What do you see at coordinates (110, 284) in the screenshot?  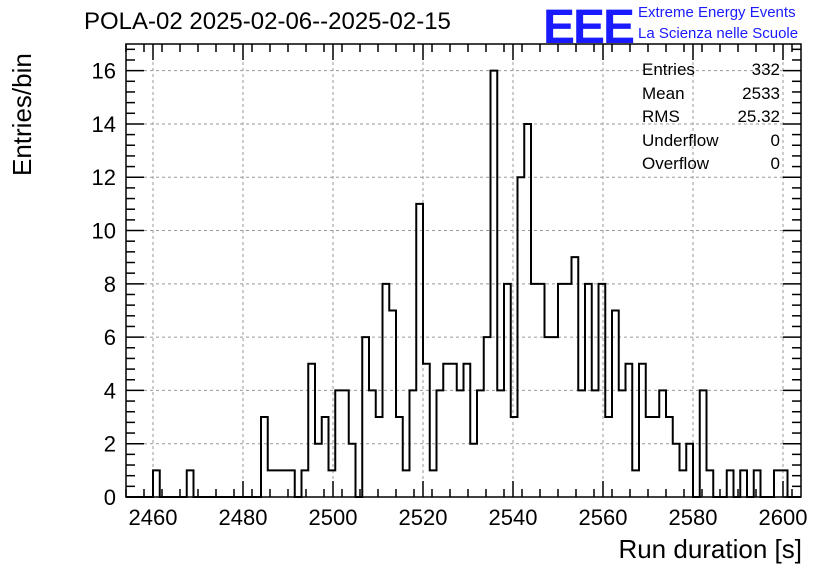 I see `y-tick-label: 8` at bounding box center [110, 284].